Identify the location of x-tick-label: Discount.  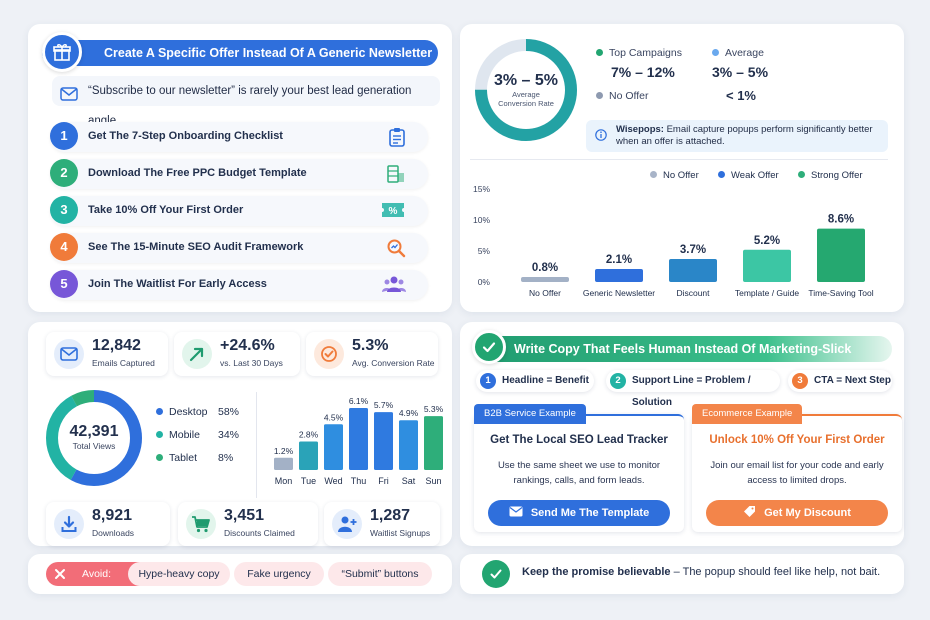
(693, 293).